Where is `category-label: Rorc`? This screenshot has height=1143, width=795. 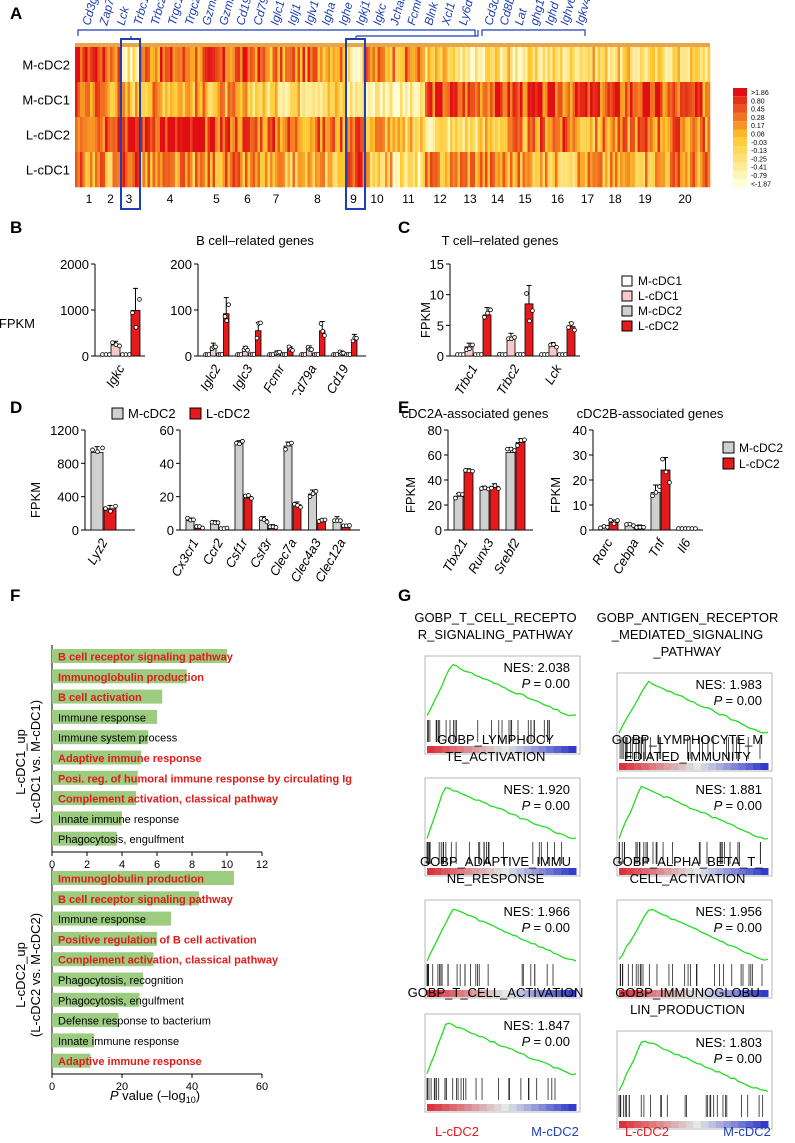 category-label: Rorc is located at coordinates (602, 552).